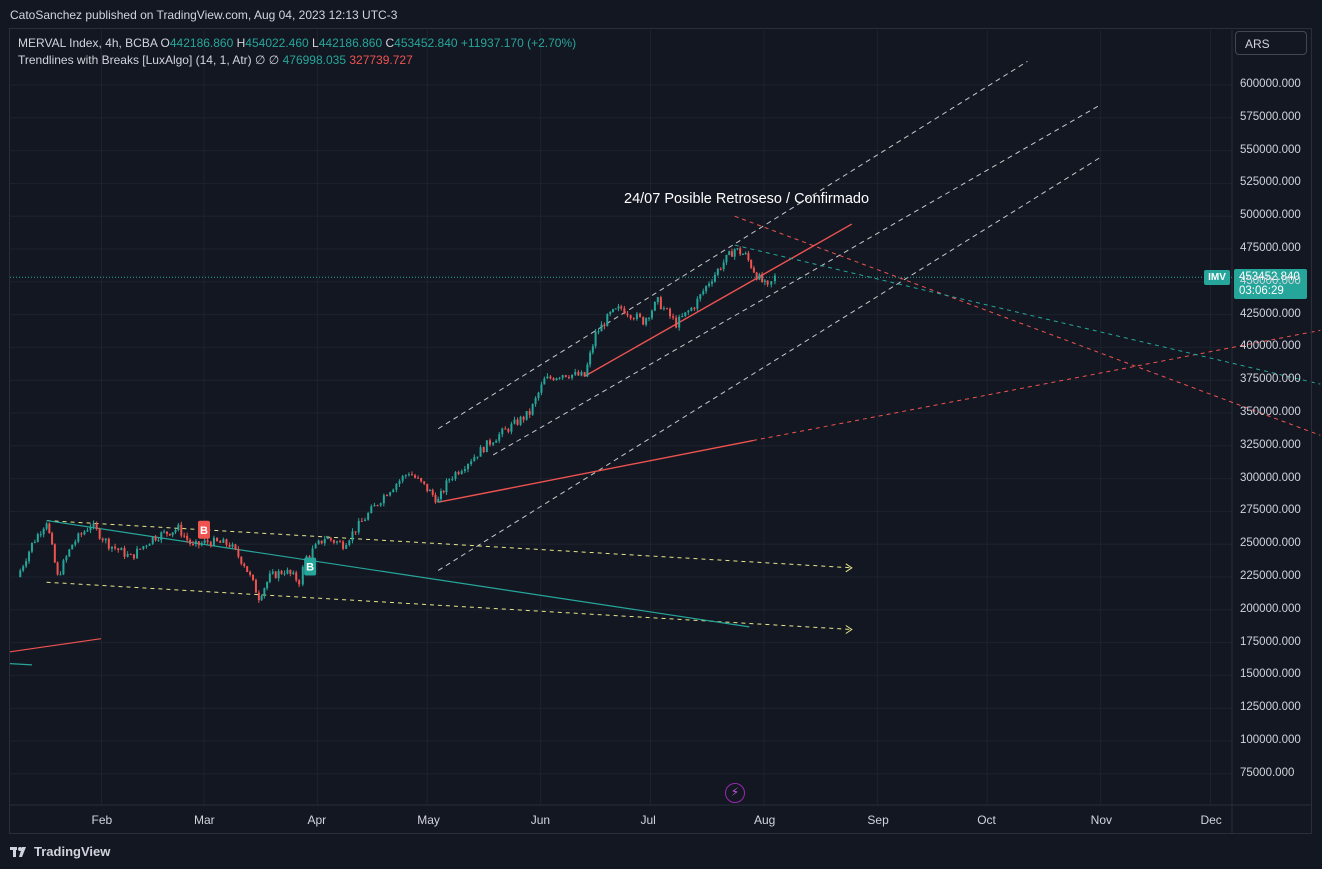 The height and width of the screenshot is (869, 1322). Describe the element at coordinates (277, 43) in the screenshot. I see `legend-high: 454022.460` at that location.